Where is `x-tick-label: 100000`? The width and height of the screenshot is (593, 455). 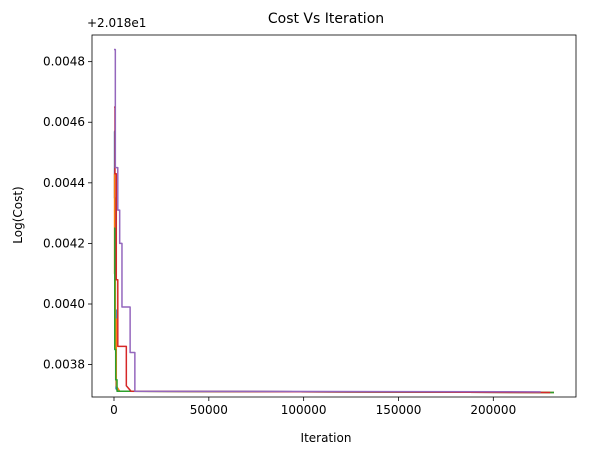 x-tick-label: 100000 is located at coordinates (304, 410).